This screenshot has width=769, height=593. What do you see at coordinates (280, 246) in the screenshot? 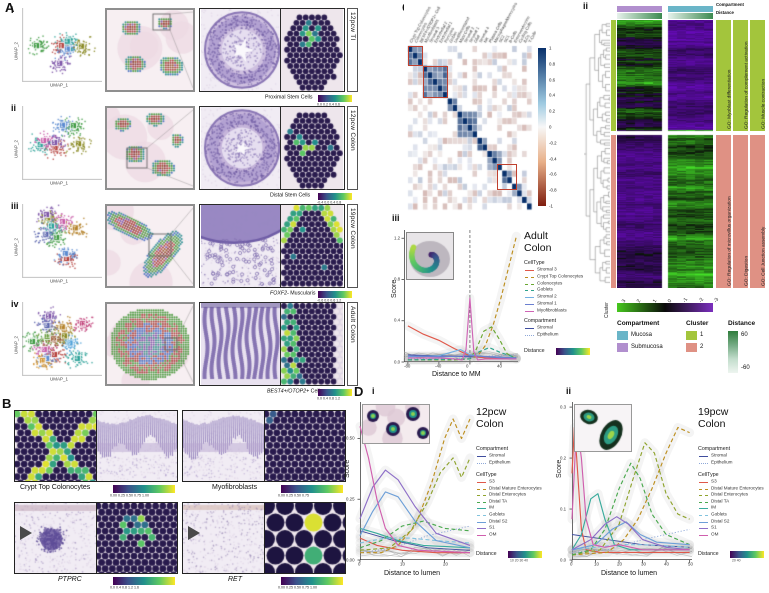
I see `tissue-pair-divider` at bounding box center [280, 246].